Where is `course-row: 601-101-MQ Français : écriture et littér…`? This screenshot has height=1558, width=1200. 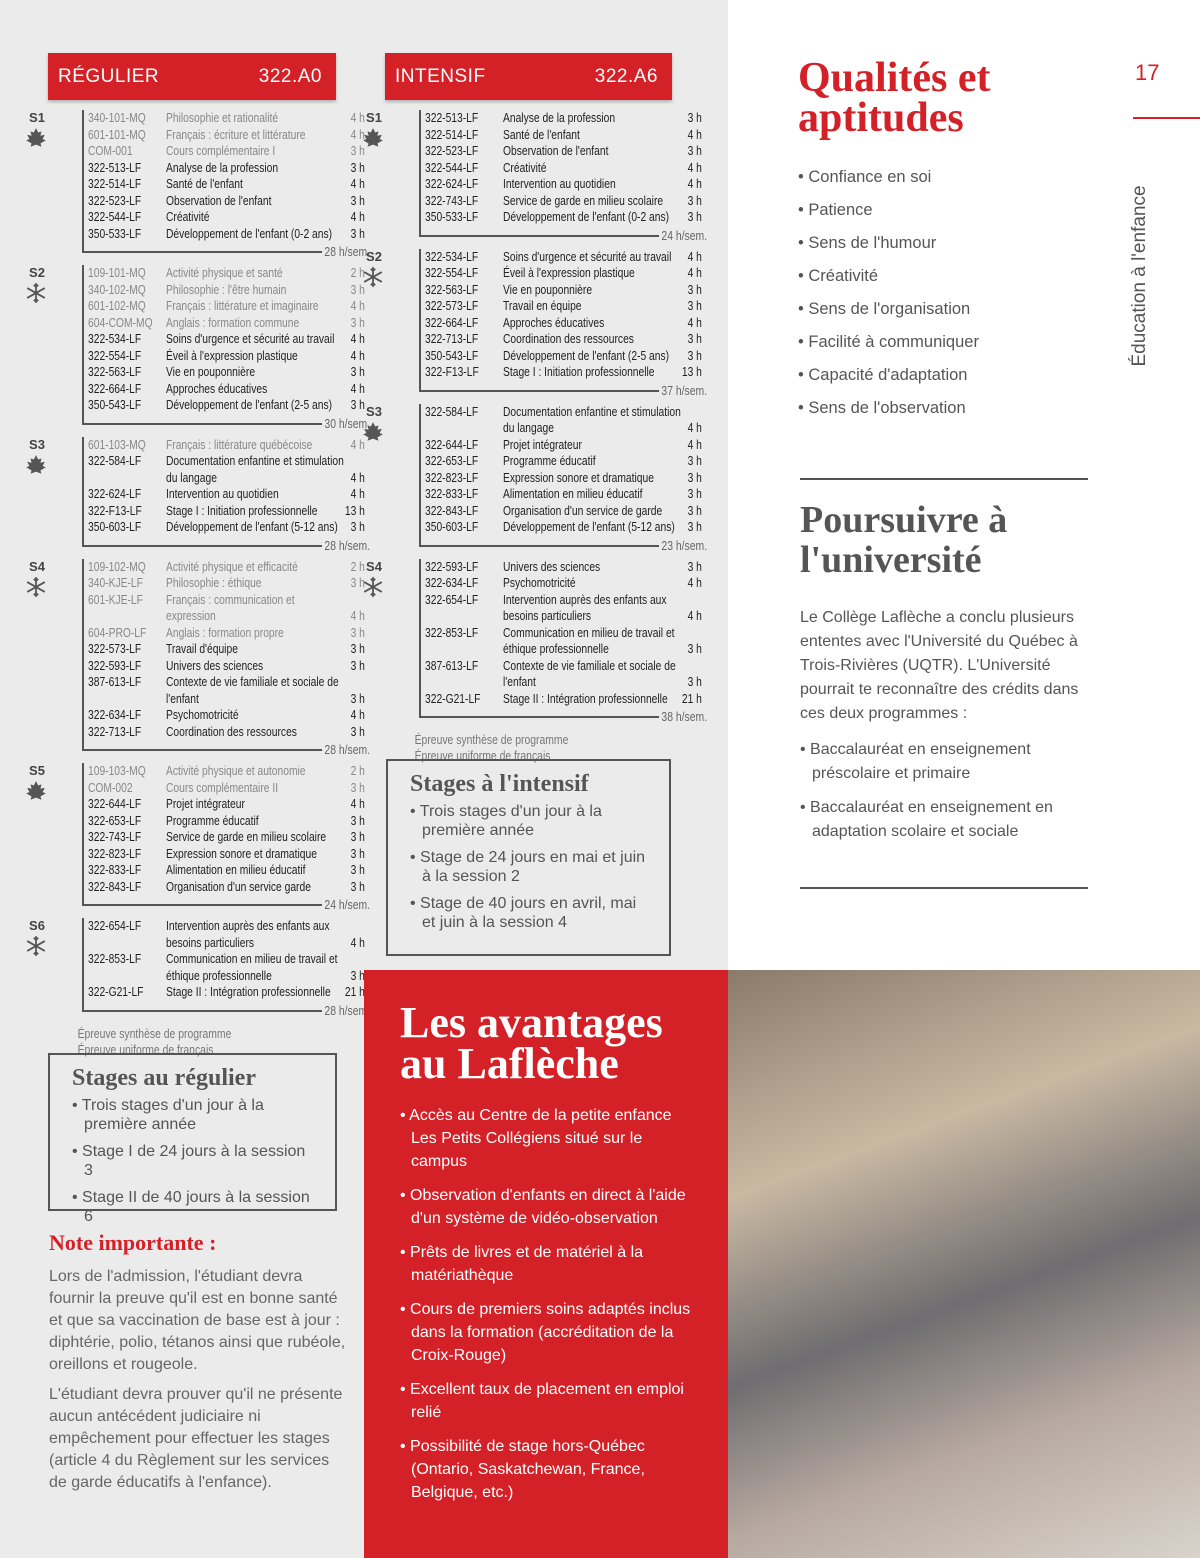
course-row: 601-101-MQ Français : écriture et littér… is located at coordinates (226, 135).